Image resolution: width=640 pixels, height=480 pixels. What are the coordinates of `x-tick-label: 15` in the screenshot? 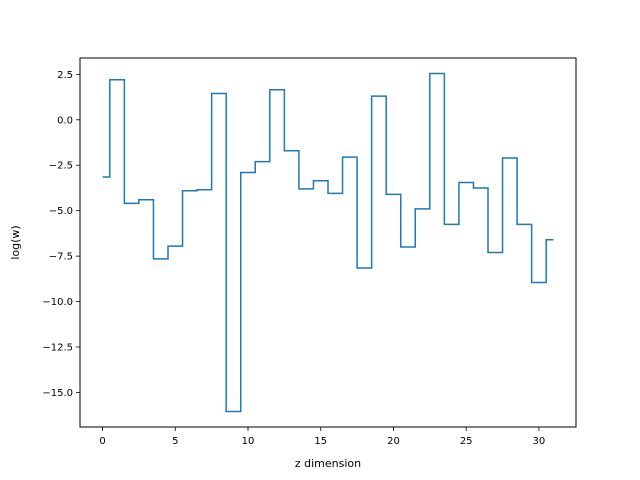 It's located at (320, 441).